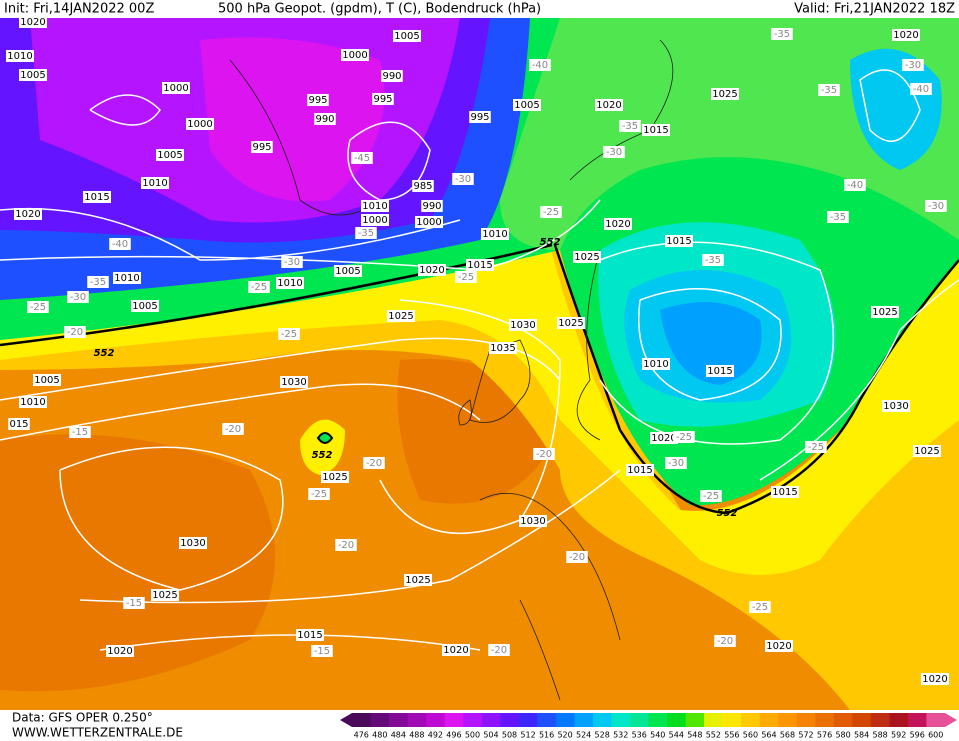 The height and width of the screenshot is (741, 959). Describe the element at coordinates (435, 735) in the screenshot. I see `colorbar-label: 492` at that location.